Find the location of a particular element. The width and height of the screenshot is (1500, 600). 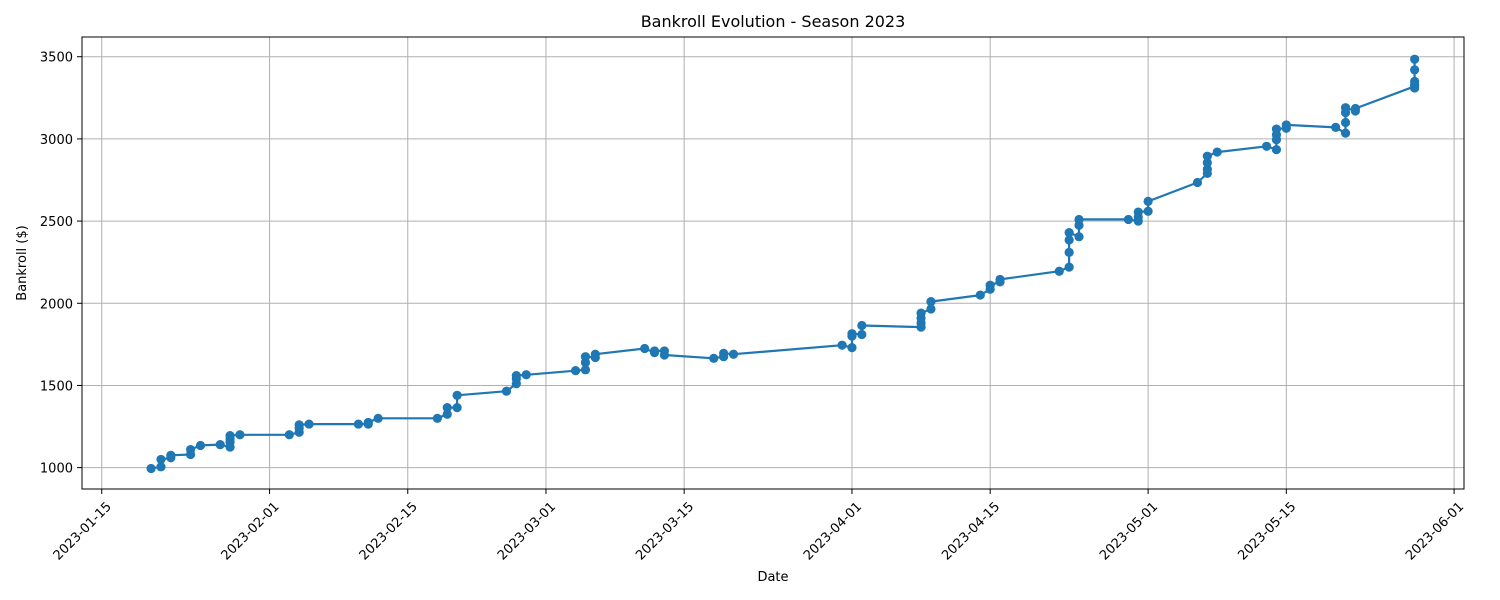

y-tick-label: 1500 is located at coordinates (56, 386).